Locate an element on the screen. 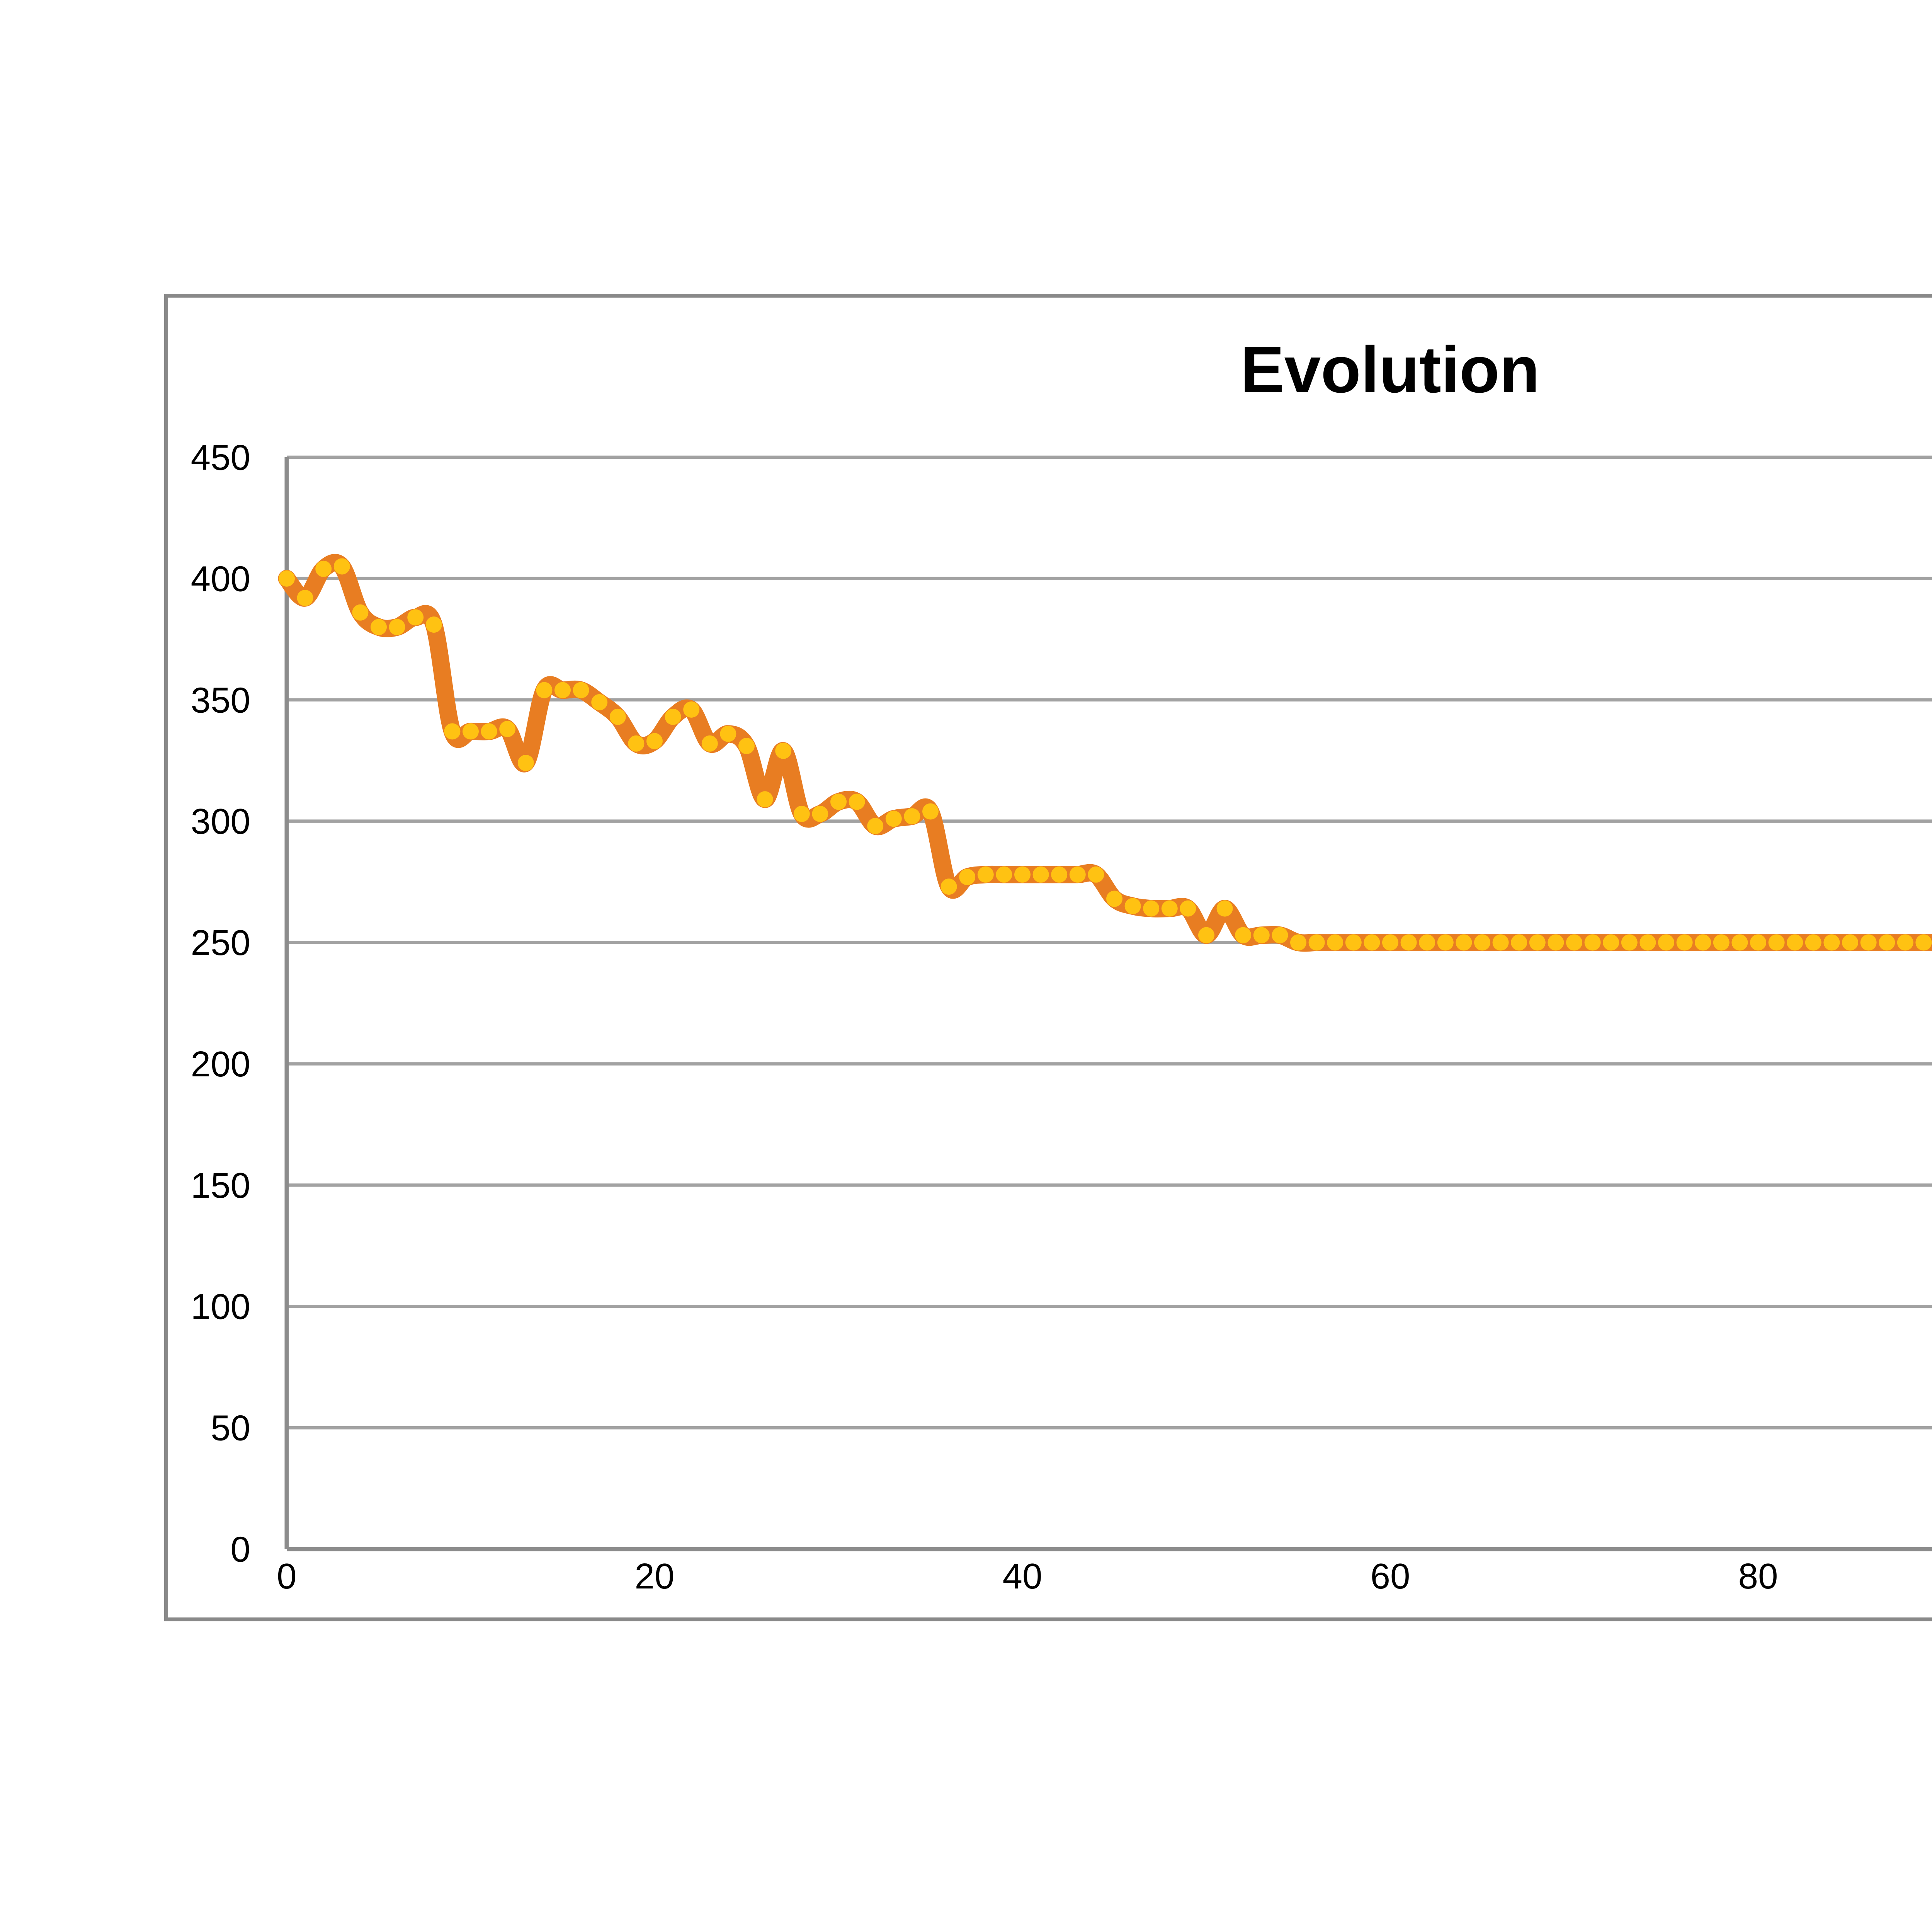  x-tick-label: 0 is located at coordinates (287, 1576).